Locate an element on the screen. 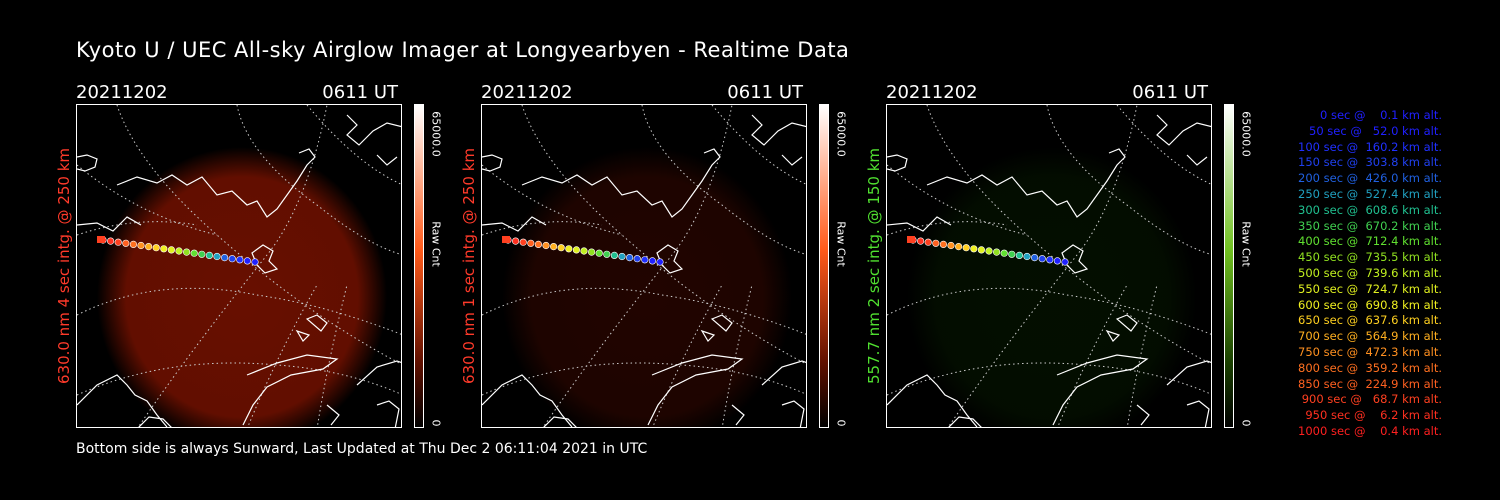 The width and height of the screenshot is (1500, 500). legend-row: 1000 sec @ 0.4 km alt. is located at coordinates (1370, 430).